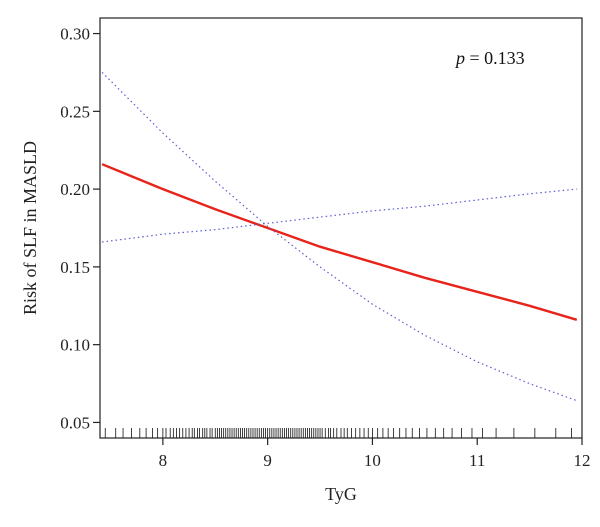  Describe the element at coordinates (341, 494) in the screenshot. I see `x-axis-title: TyG` at that location.